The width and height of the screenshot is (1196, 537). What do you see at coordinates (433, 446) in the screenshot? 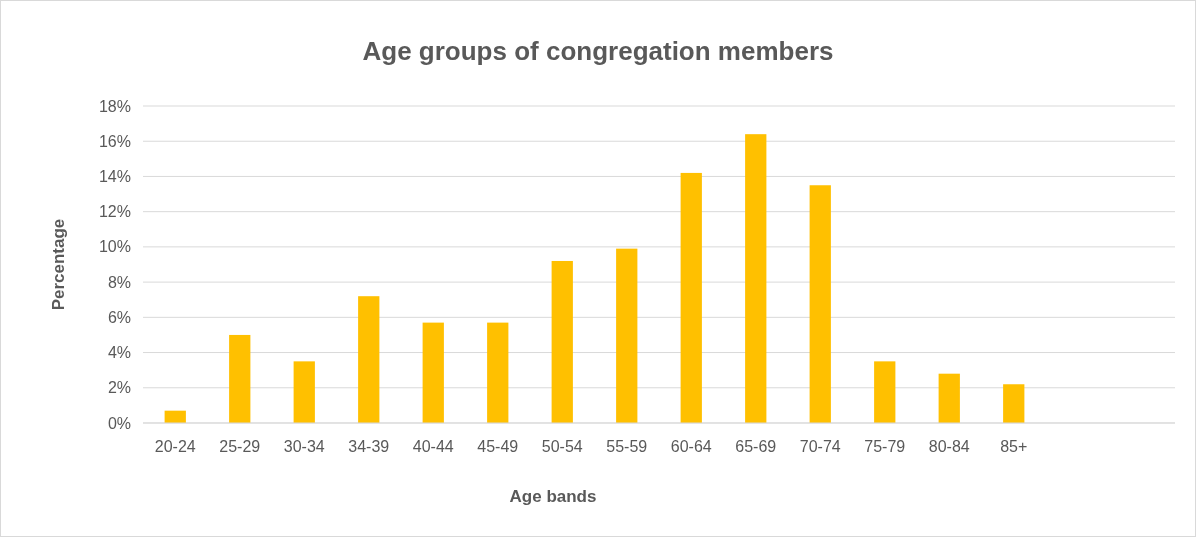
I see `x-tick-label: 40-44` at bounding box center [433, 446].